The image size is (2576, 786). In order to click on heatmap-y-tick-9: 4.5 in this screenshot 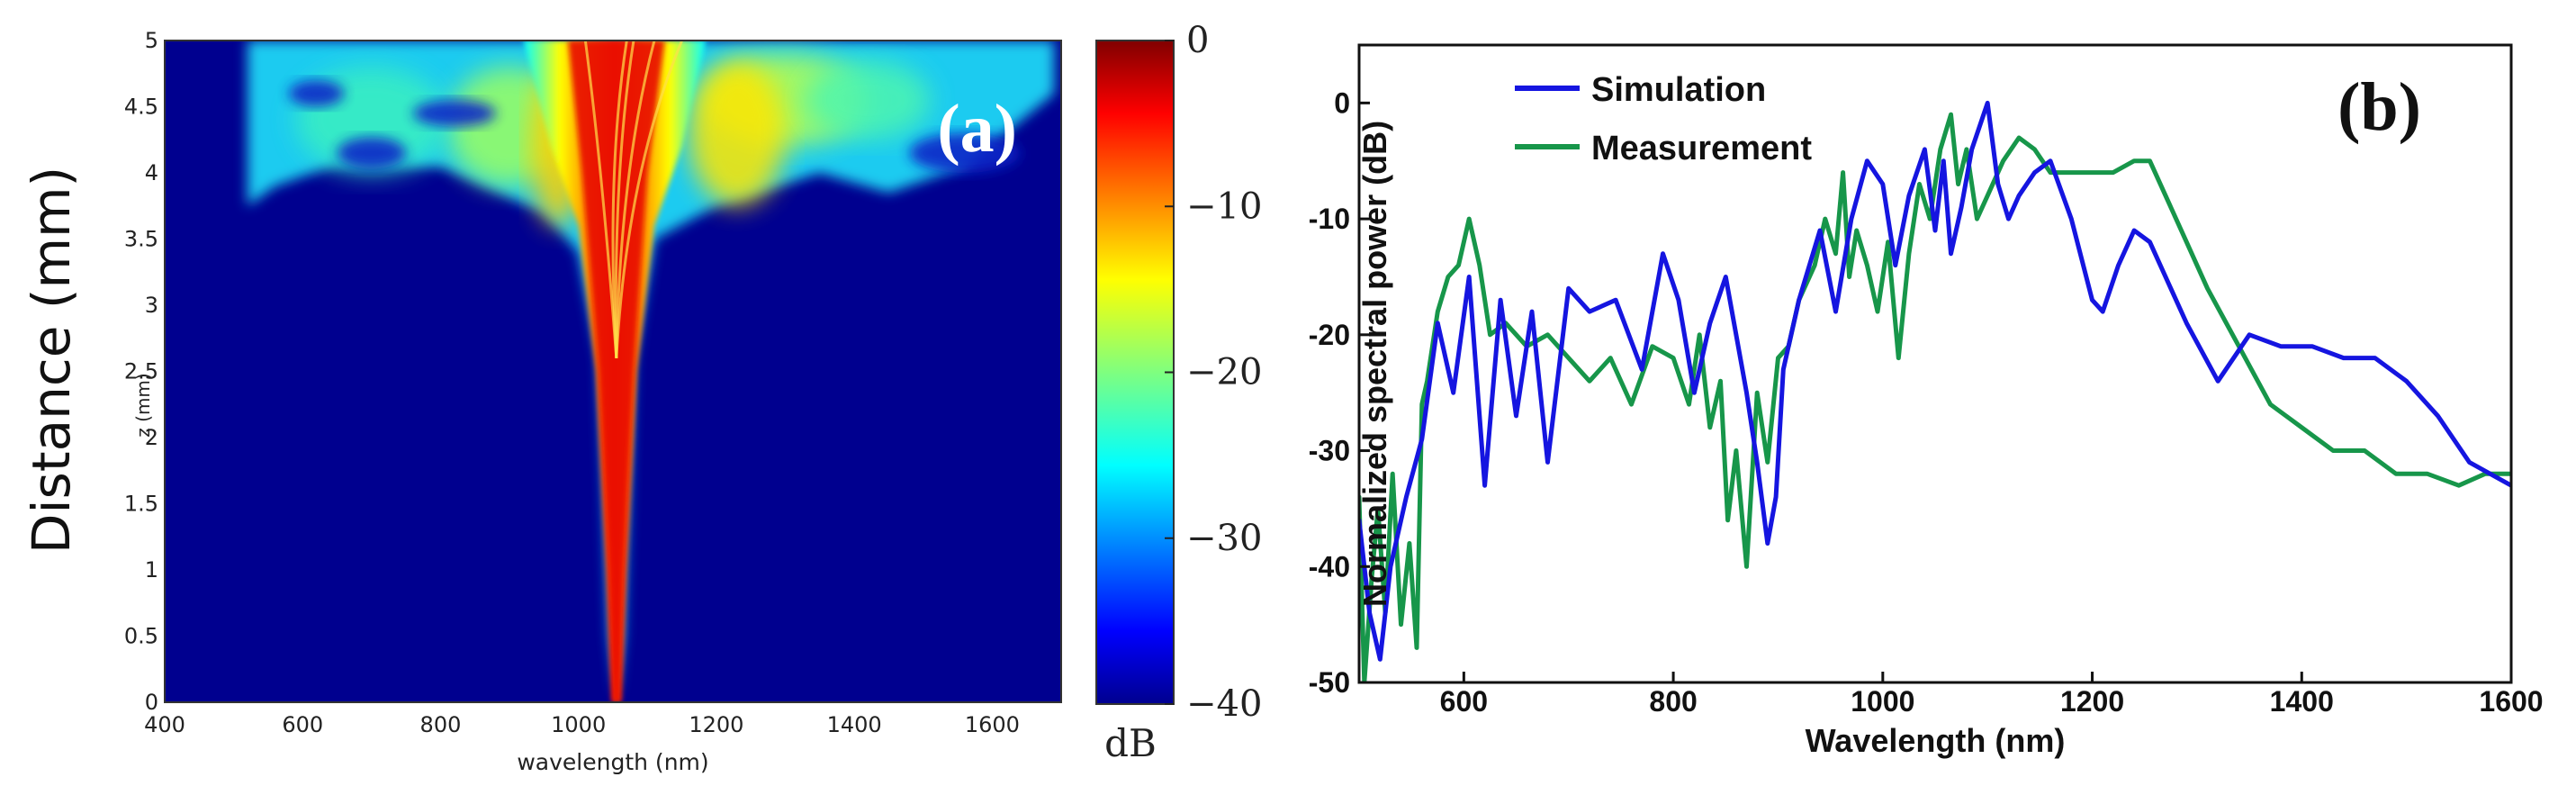, I will do `click(141, 107)`.